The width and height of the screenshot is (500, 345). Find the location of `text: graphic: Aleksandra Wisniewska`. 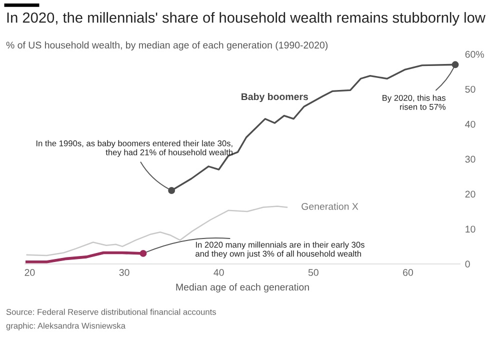

text: graphic: Aleksandra Wisniewska is located at coordinates (66, 326).